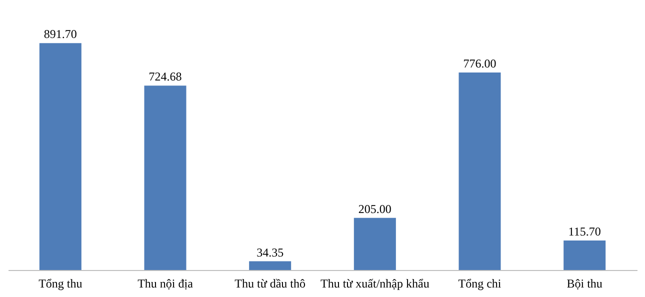 This screenshot has width=645, height=297. I want to click on x-tick-label: Thu từ xuất/nhập khẩu, so click(375, 283).